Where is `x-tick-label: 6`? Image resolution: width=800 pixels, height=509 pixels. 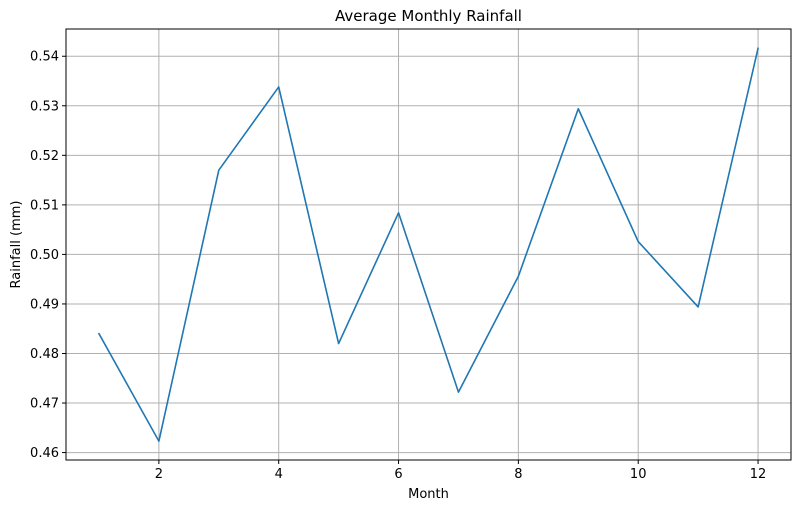 x-tick-label: 6 is located at coordinates (398, 474).